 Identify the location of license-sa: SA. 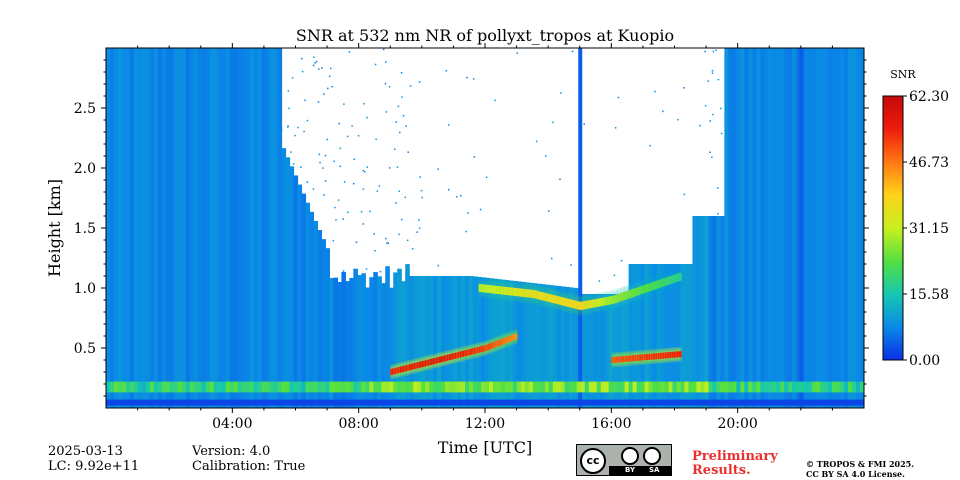
(654, 470).